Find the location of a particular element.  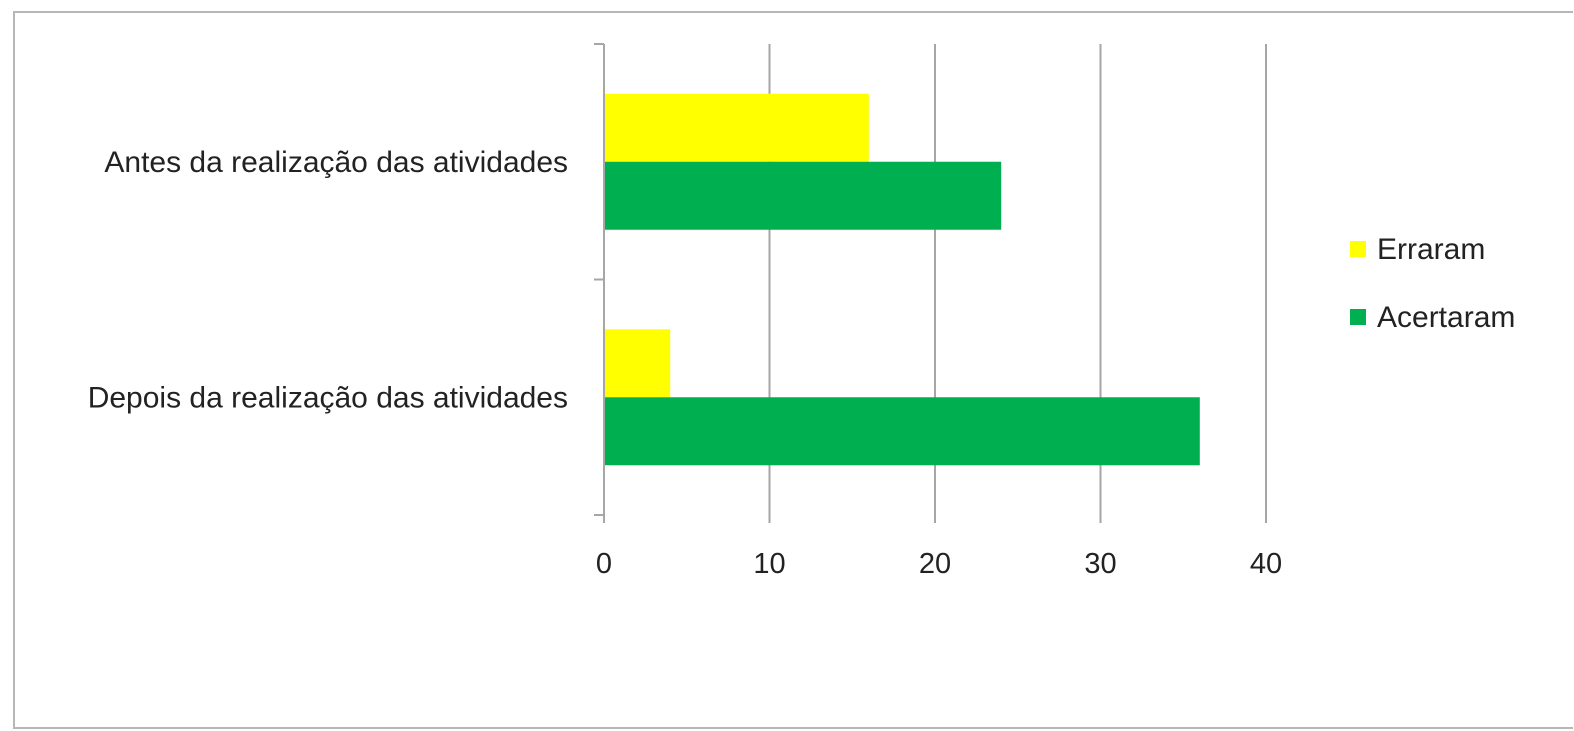

legend-swatch-erraram is located at coordinates (1358, 249).